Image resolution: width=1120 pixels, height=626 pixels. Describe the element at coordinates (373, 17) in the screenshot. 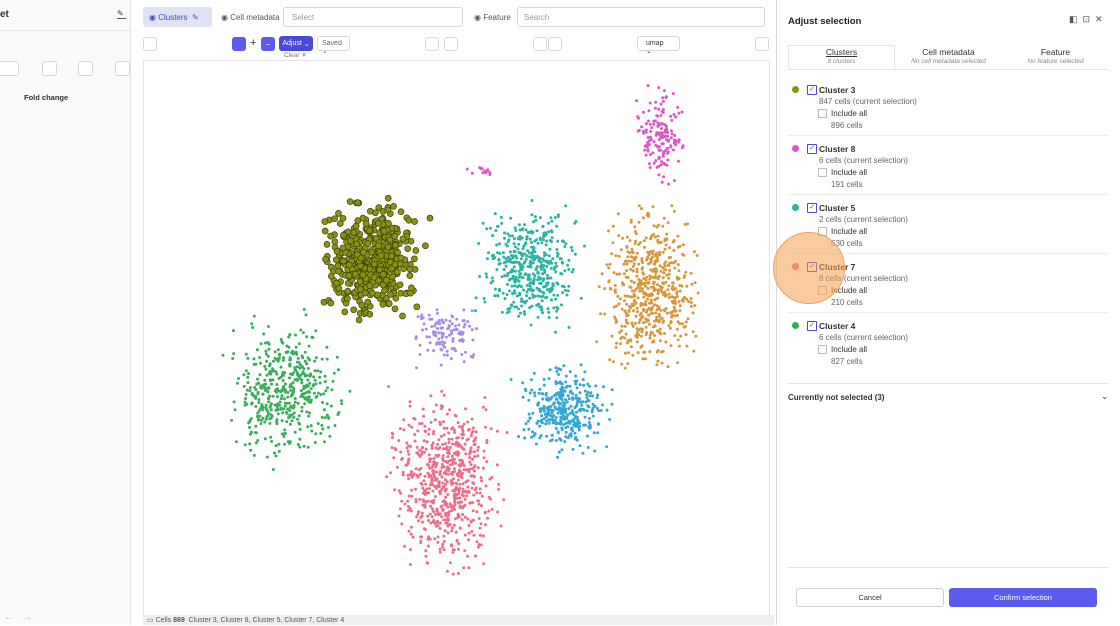

I see `select-input: Select` at that location.